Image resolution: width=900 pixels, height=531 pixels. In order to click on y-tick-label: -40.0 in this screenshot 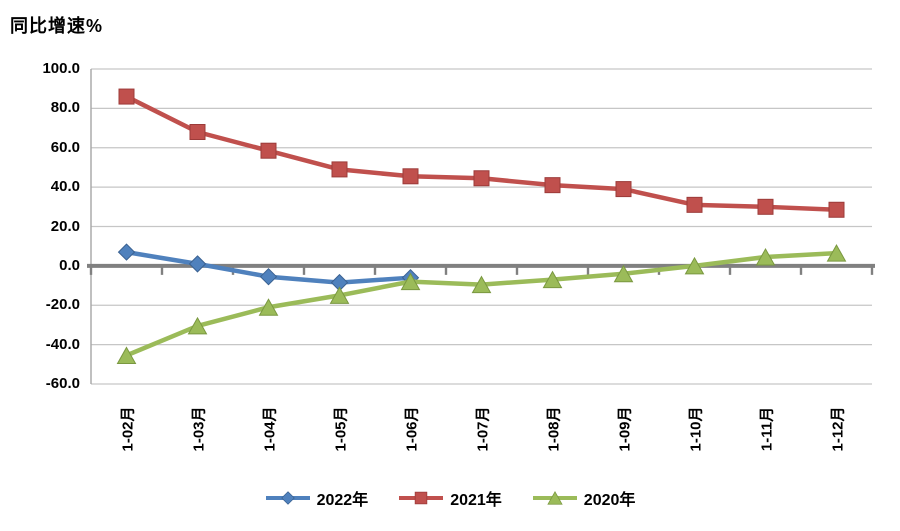, I will do `click(62, 344)`.